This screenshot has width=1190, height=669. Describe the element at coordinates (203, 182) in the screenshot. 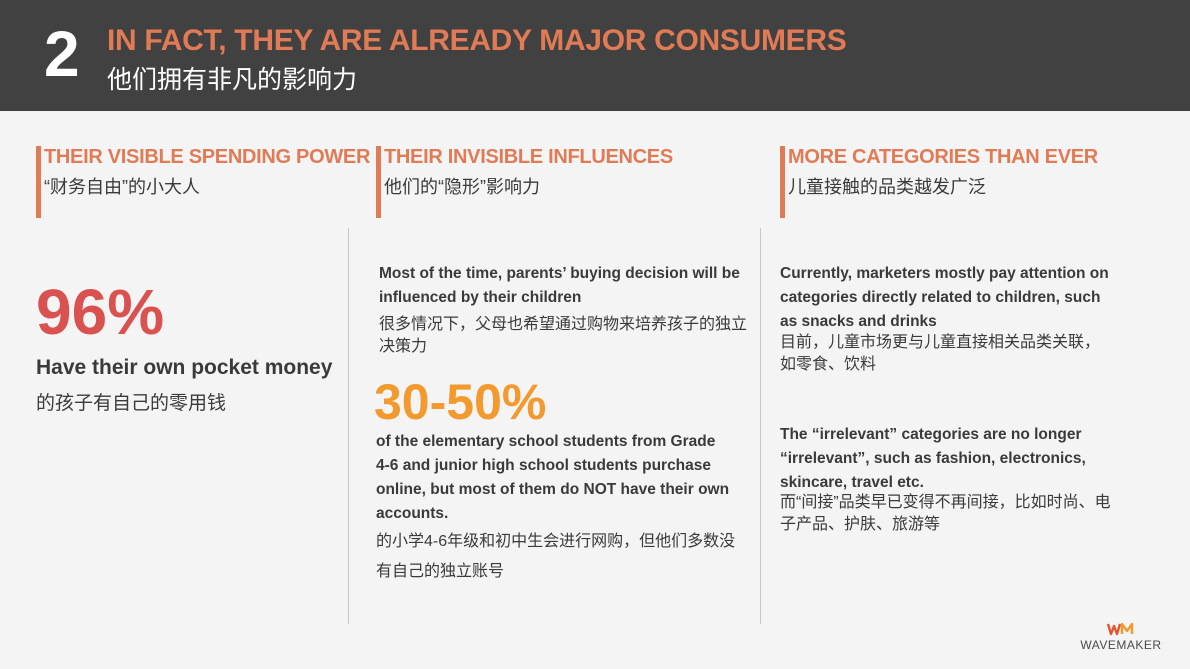

I see `column-heading-1: THEIR VISIBLE SPENDING POWER “财务自由”的小大人` at that location.